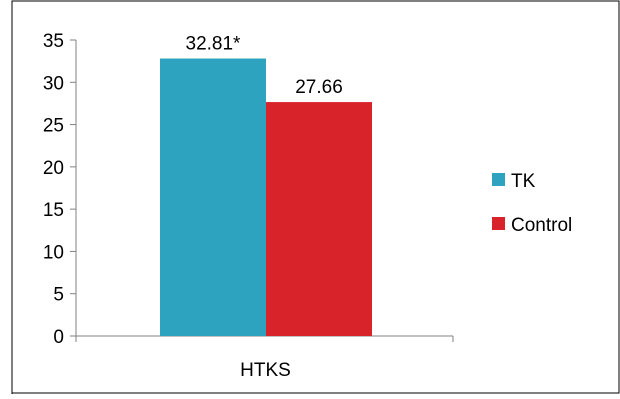 Image resolution: width=620 pixels, height=399 pixels. What do you see at coordinates (498, 223) in the screenshot?
I see `legend-swatch-control` at bounding box center [498, 223].